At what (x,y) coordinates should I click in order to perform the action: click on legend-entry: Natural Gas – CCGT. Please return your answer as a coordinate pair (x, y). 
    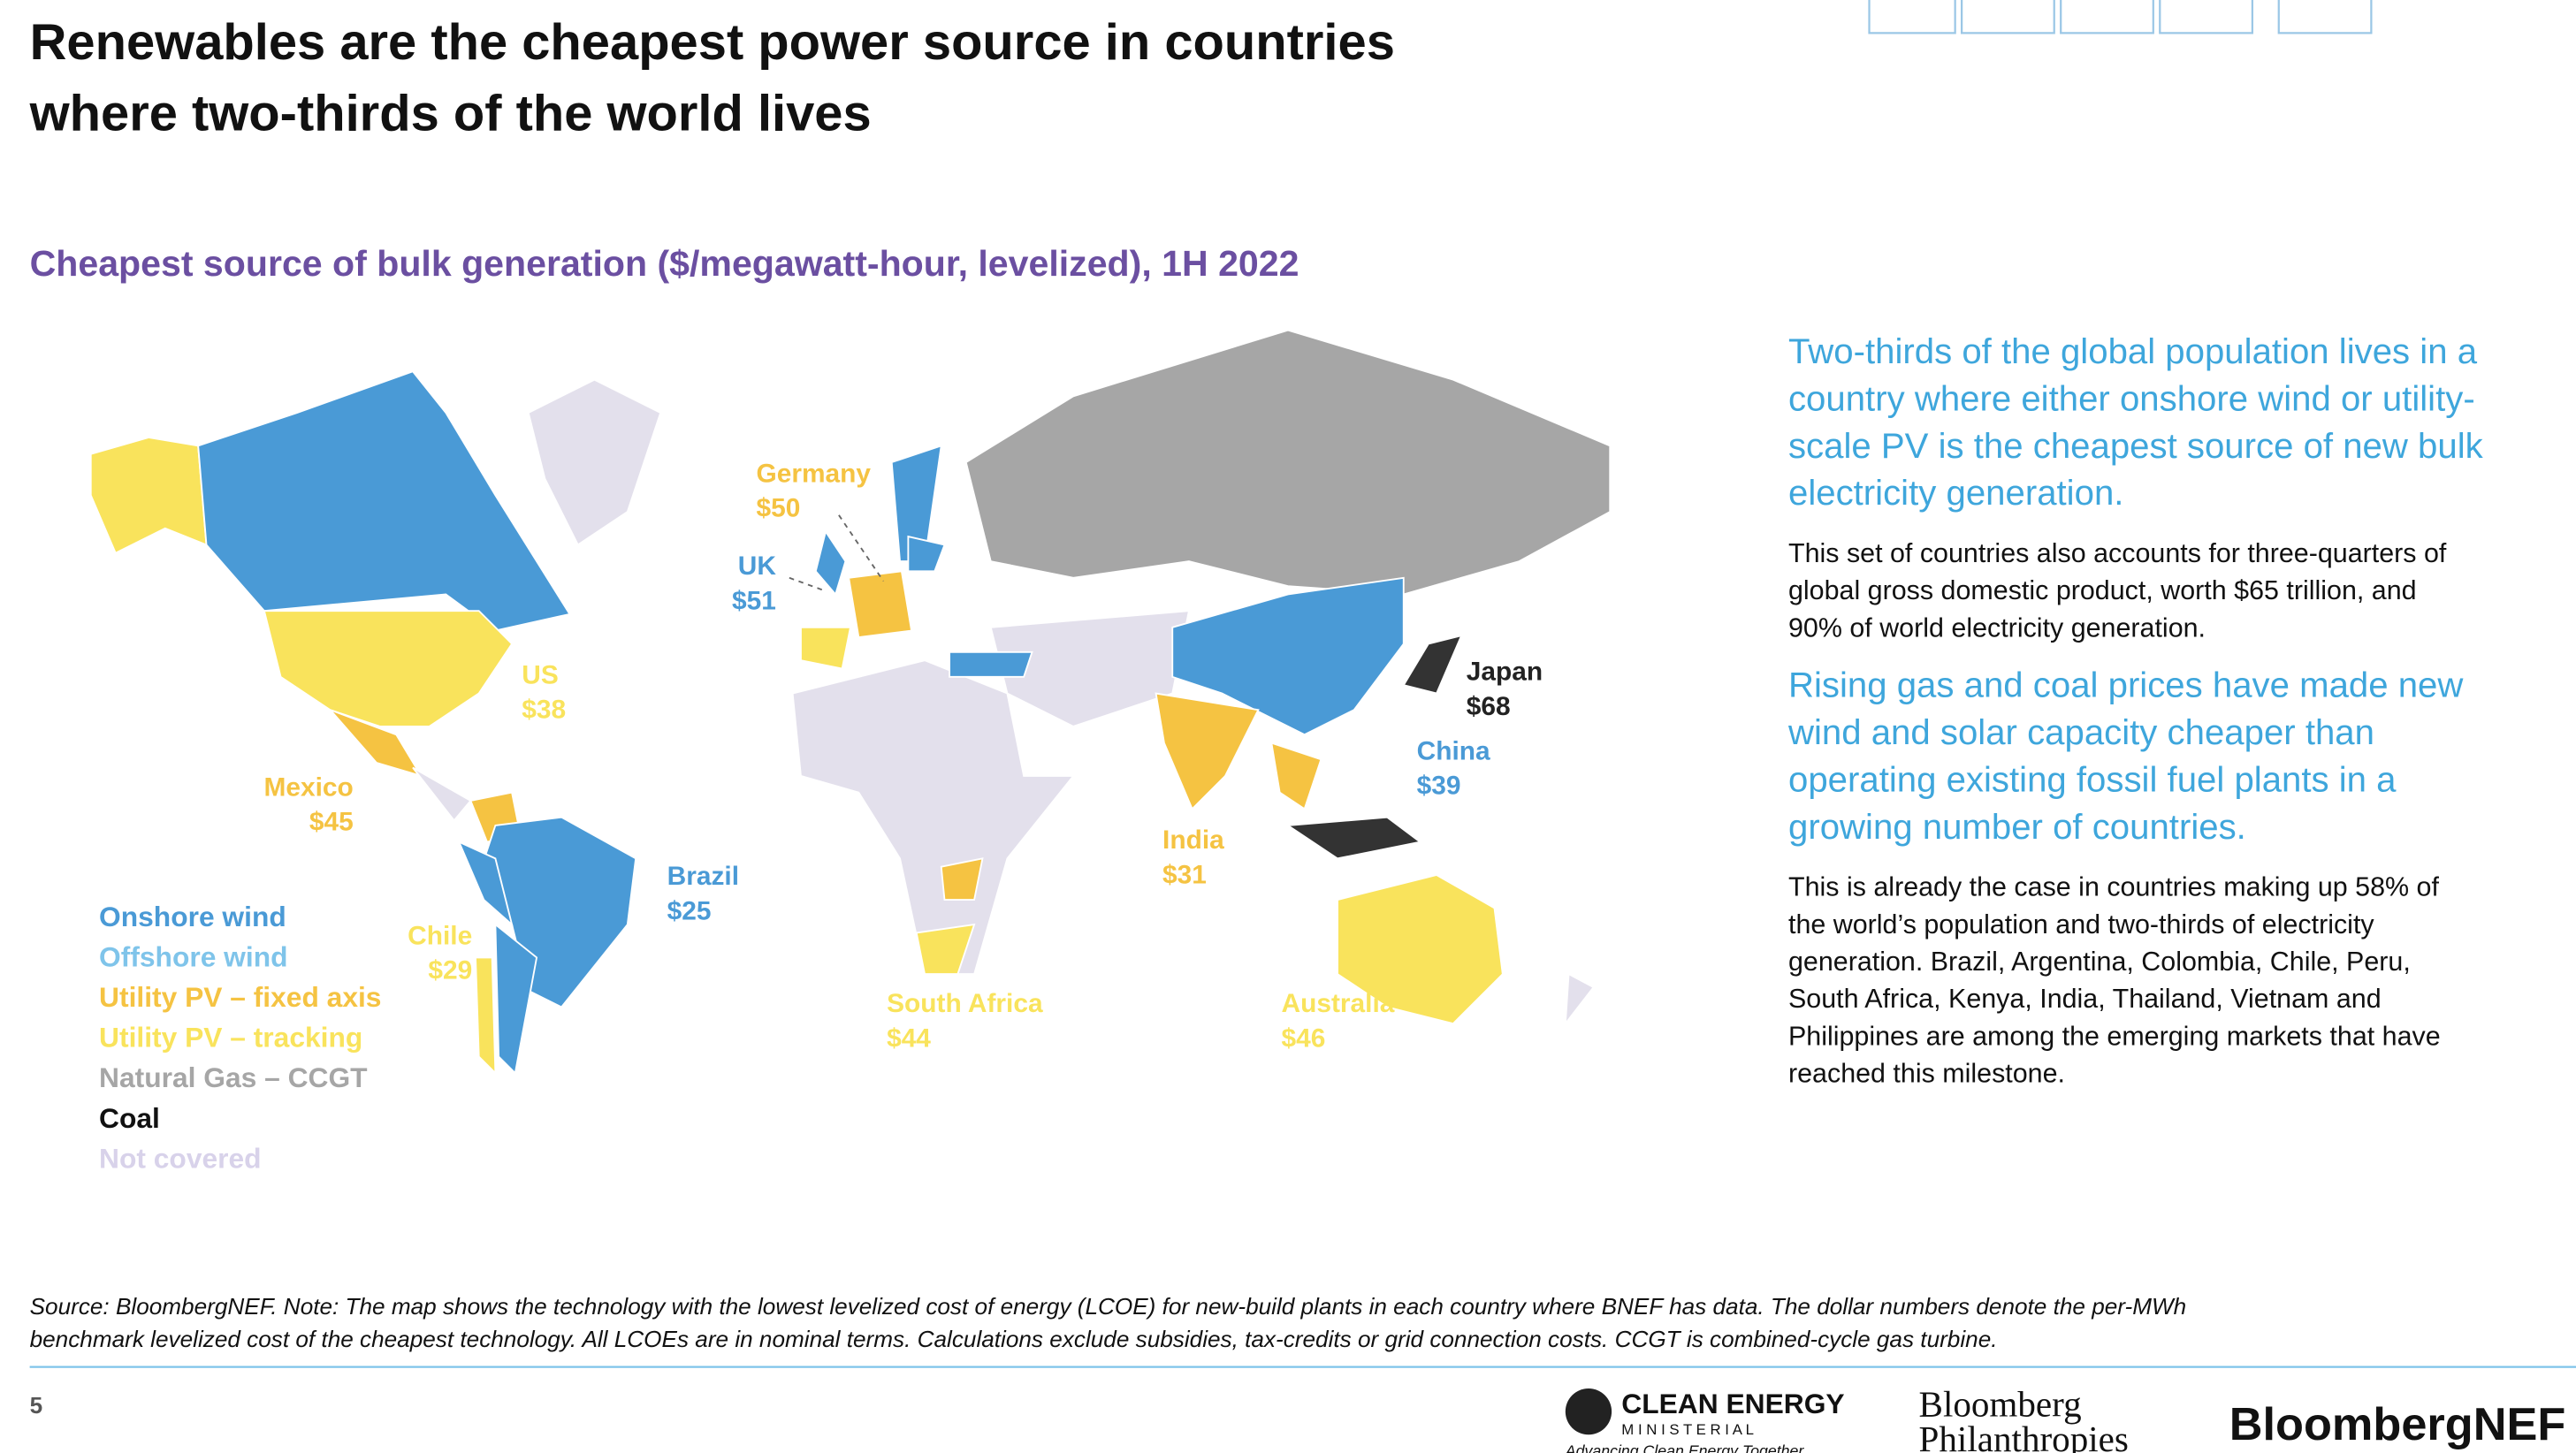
    Looking at the image, I should click on (233, 1077).